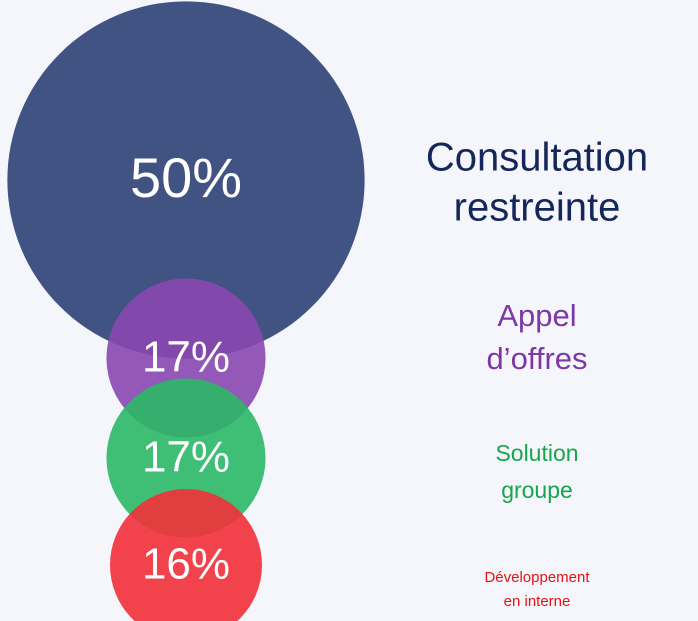 Image resolution: width=698 pixels, height=621 pixels. Describe the element at coordinates (536, 453) in the screenshot. I see `category-label: Solution` at that location.